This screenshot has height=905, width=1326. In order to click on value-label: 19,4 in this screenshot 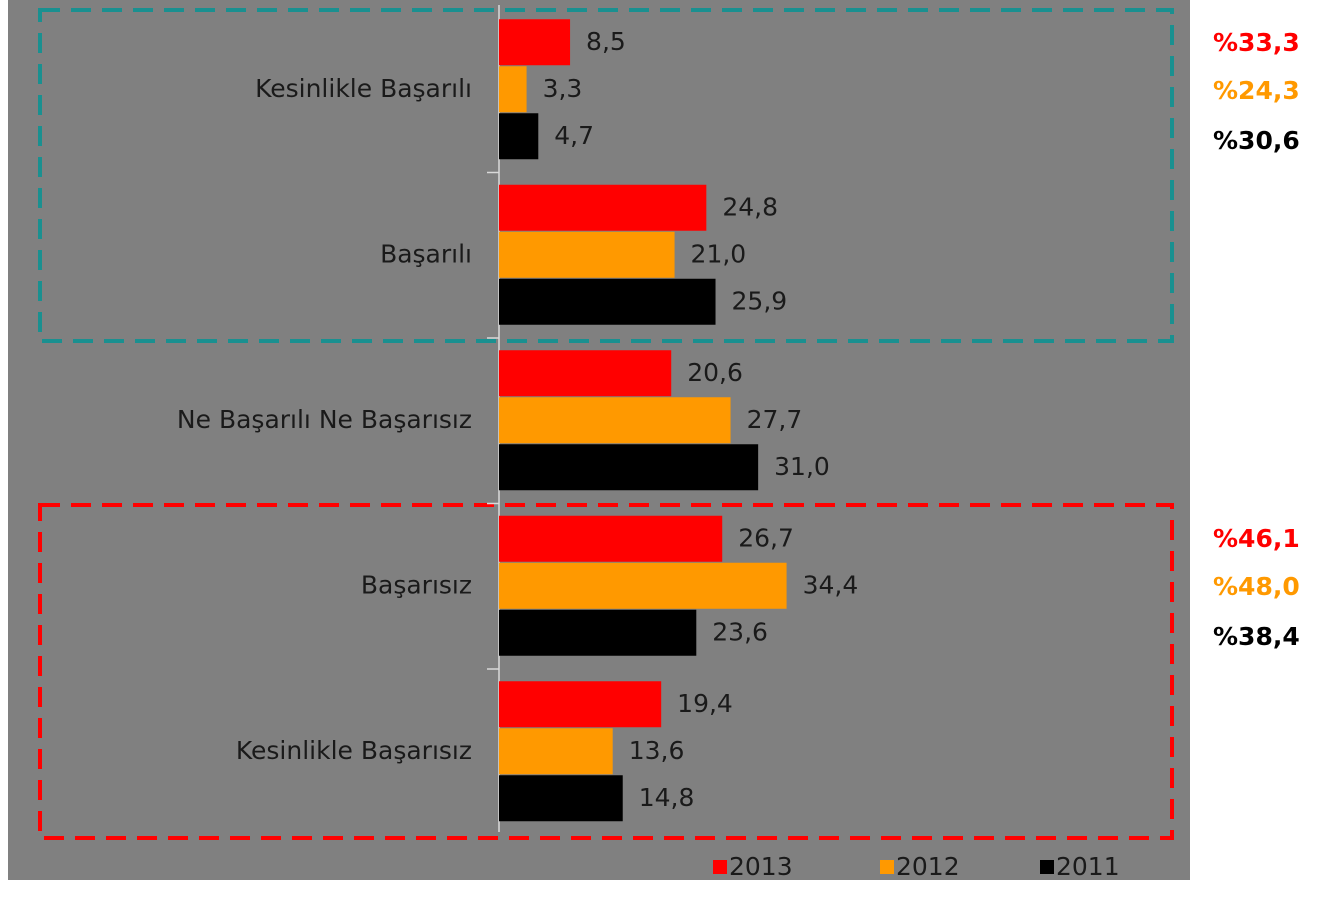, I will do `click(705, 703)`.